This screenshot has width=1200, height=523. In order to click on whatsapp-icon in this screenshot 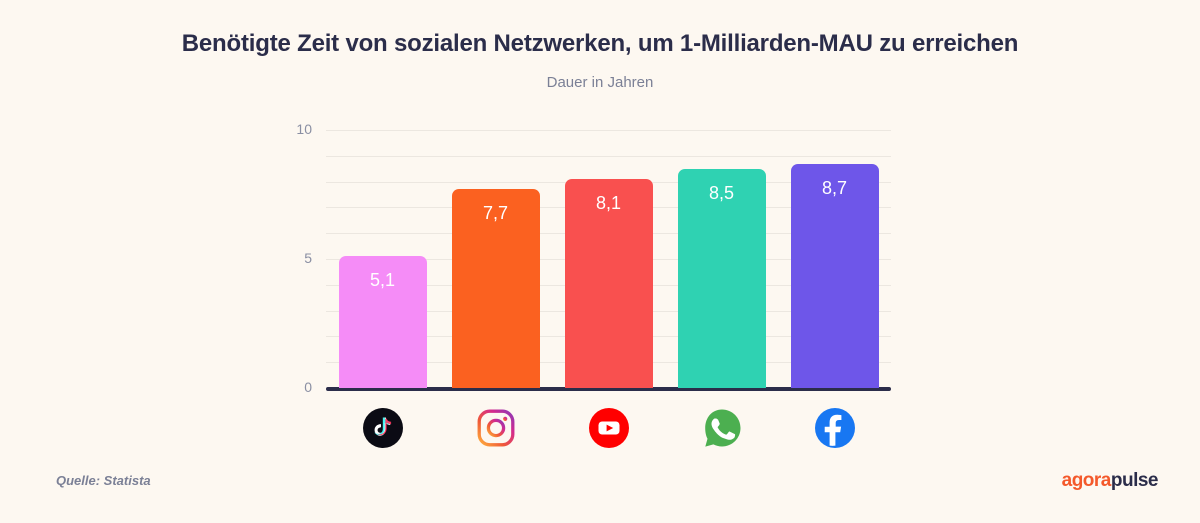, I will do `click(722, 428)`.